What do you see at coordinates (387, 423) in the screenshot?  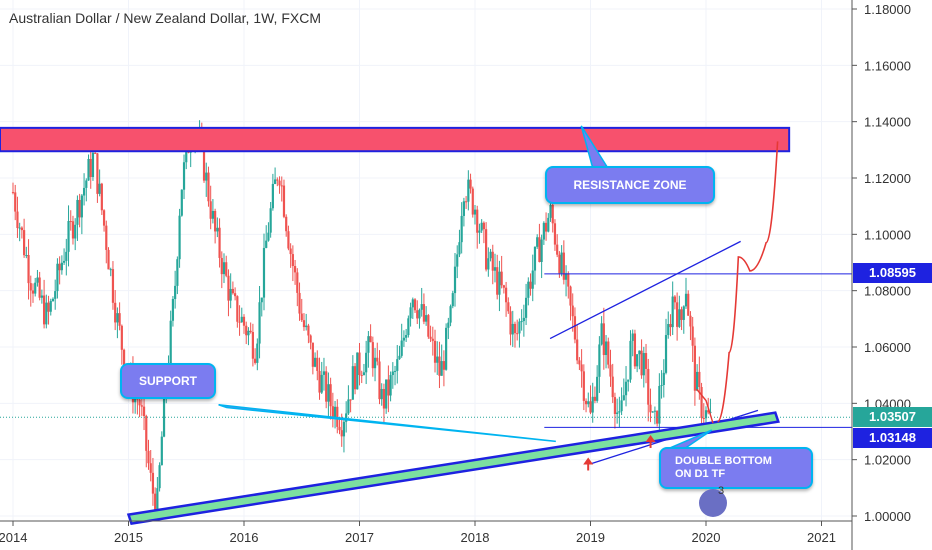 I see `support-callout-pointer` at bounding box center [387, 423].